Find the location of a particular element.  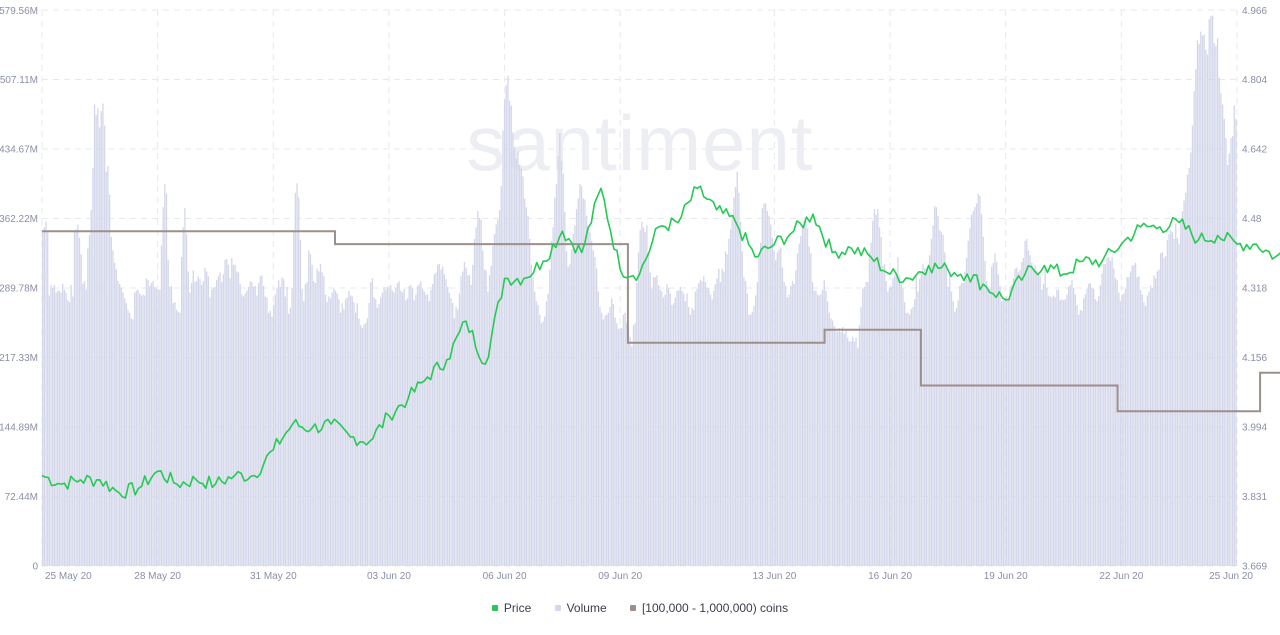

right-axis-tick-label: 4.48 is located at coordinates (1252, 219).